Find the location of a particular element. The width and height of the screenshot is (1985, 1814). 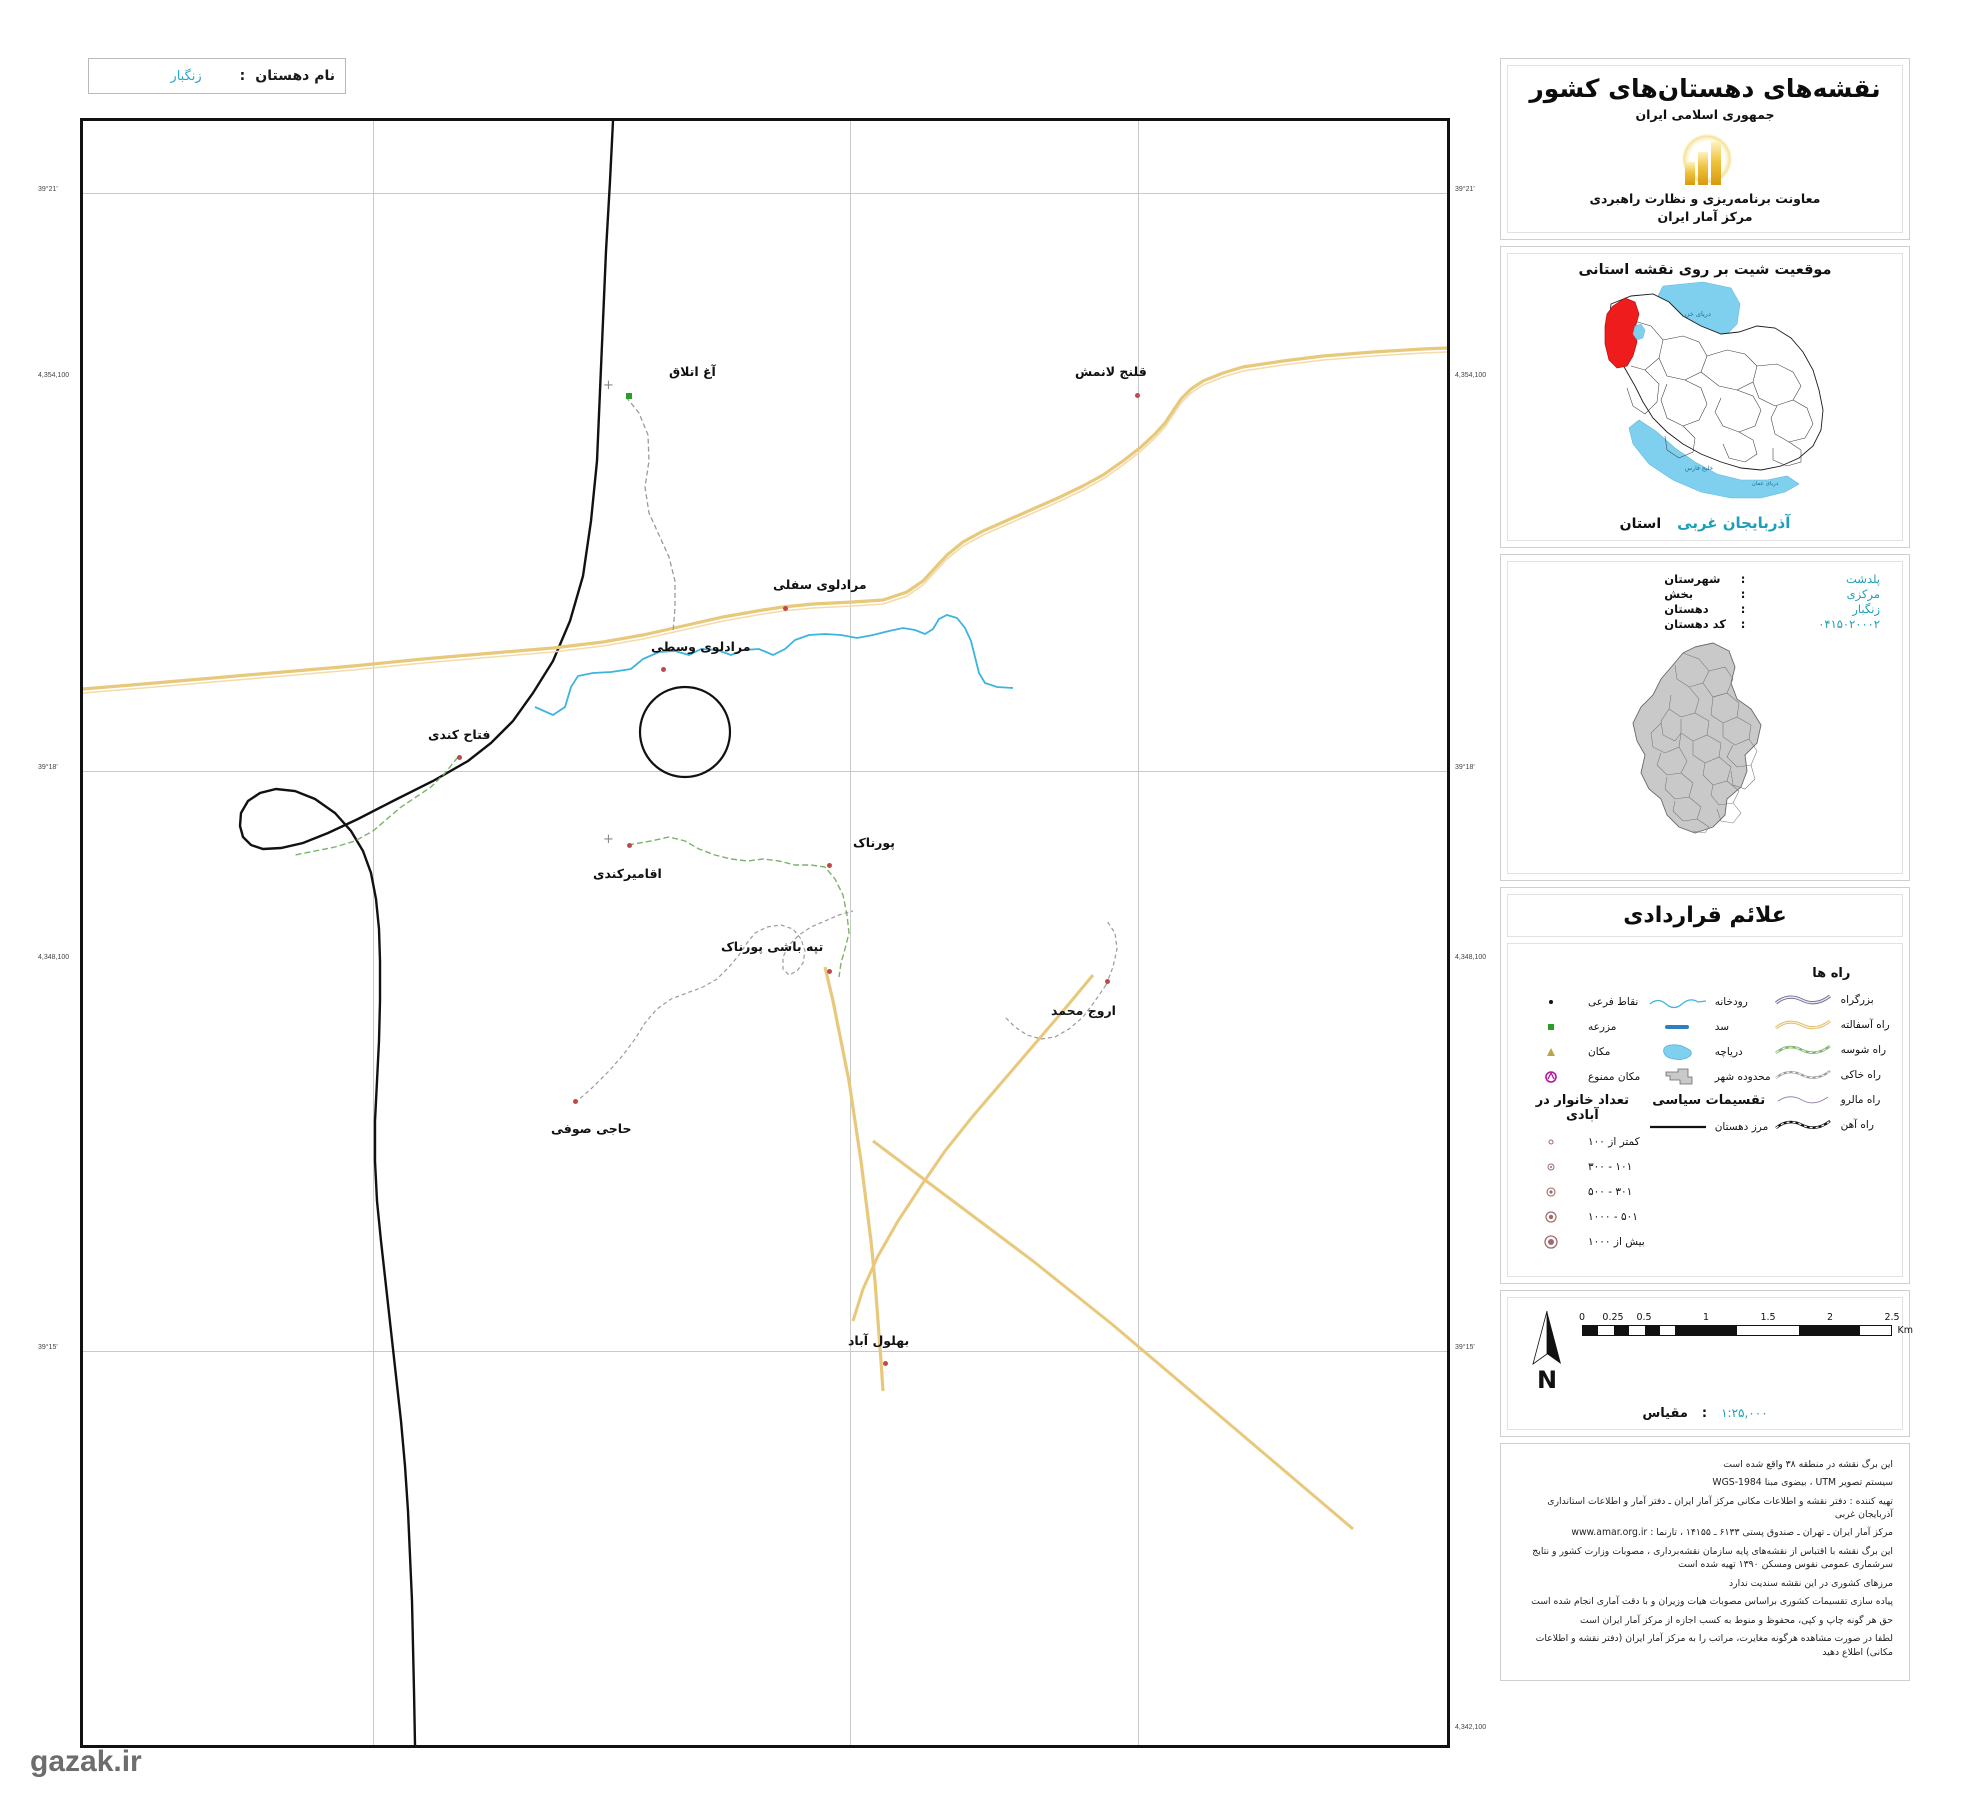

scale-panel: N 0 0.25 0.5 1 1.5 2 2.5 is located at coordinates (1706, 1363).